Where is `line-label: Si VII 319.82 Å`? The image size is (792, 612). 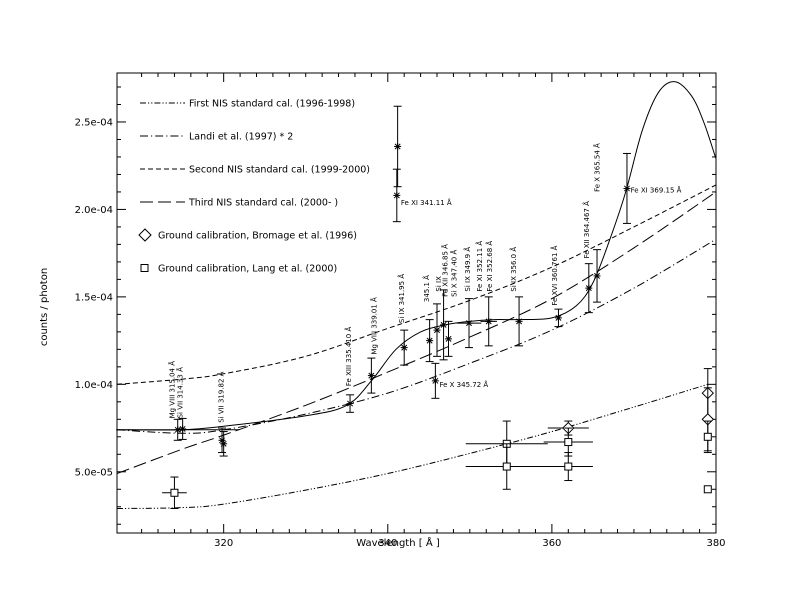
line-label: Si VII 319.82 Å is located at coordinates (221, 396).